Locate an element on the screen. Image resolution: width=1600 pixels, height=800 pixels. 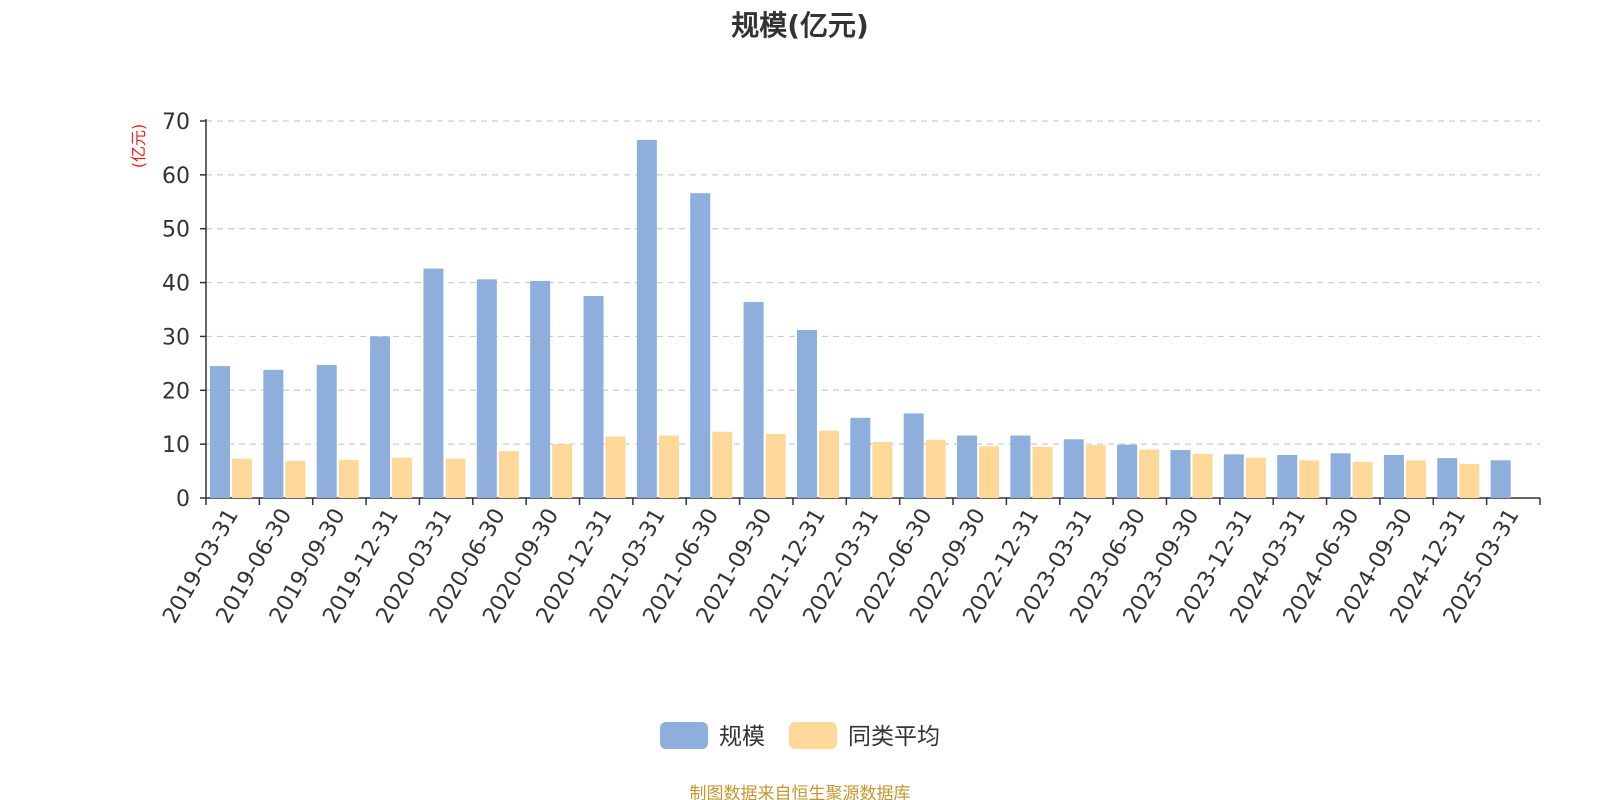
y-tick-label: 10 is located at coordinates (176, 445).